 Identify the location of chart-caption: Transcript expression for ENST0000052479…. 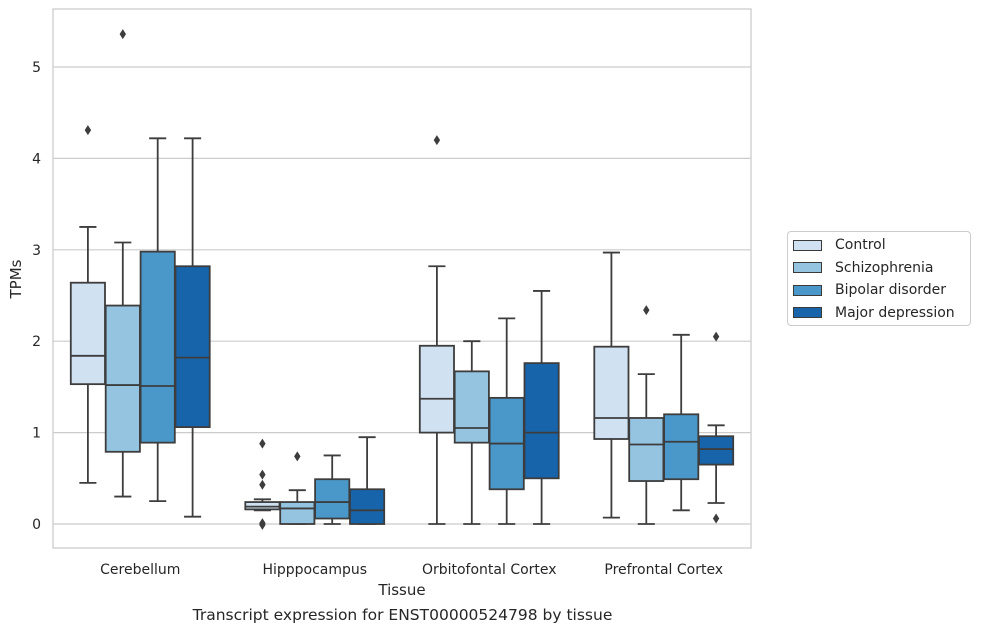
(402, 615).